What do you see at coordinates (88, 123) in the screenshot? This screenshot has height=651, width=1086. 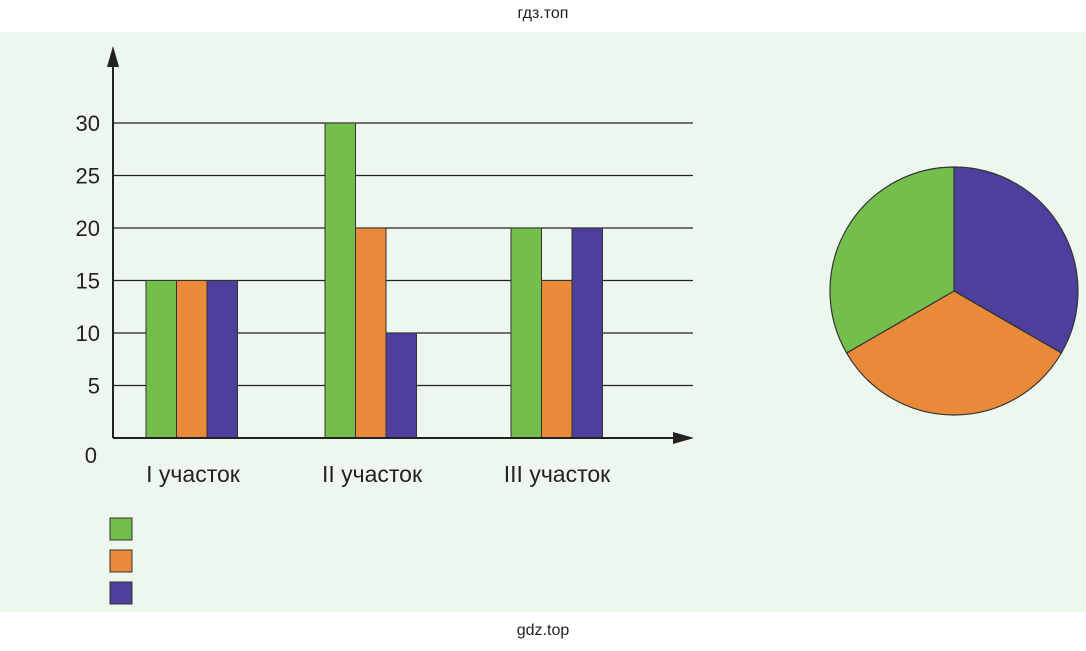 I see `y-tick-label: 30` at bounding box center [88, 123].